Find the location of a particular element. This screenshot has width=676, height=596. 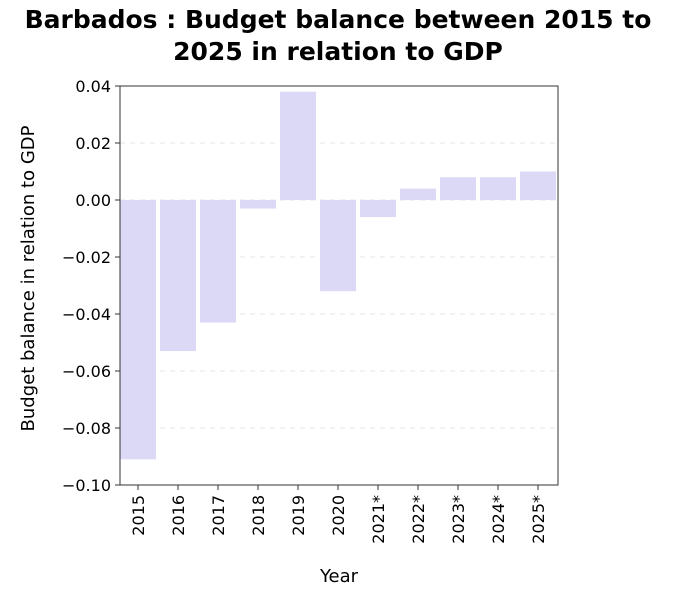

bar-2021-projected is located at coordinates (378, 209).